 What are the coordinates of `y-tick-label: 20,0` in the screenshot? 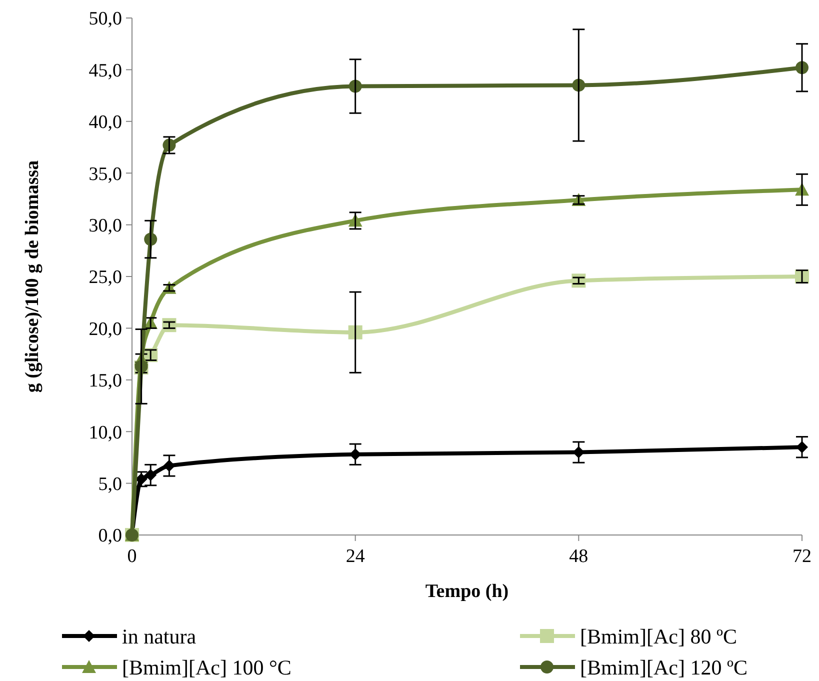 It's located at (105, 329).